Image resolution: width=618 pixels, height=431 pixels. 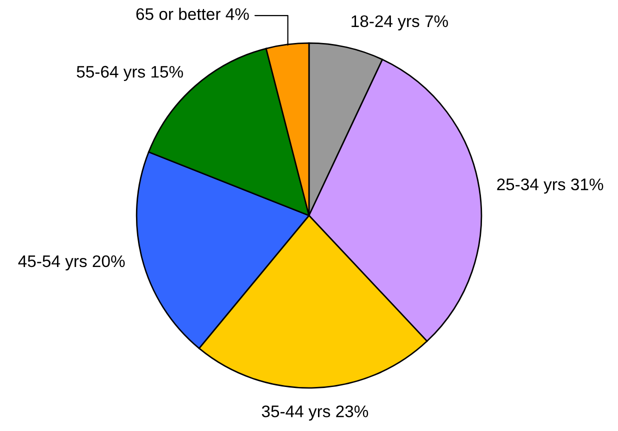 I want to click on slice-label: 18-24 yrs 7%, so click(x=400, y=22).